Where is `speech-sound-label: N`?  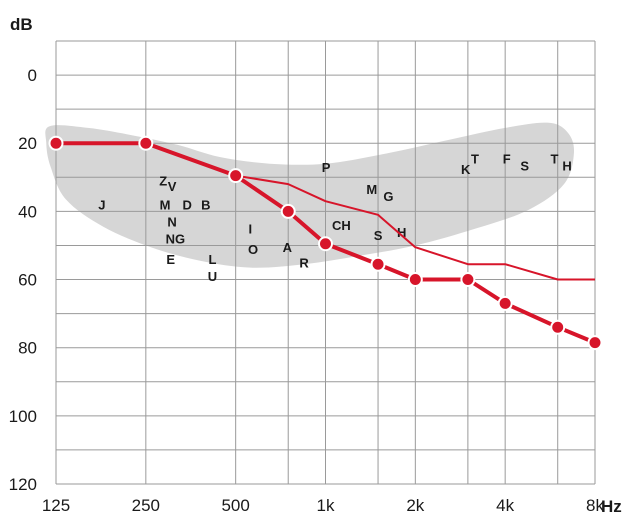 speech-sound-label: N is located at coordinates (171, 222).